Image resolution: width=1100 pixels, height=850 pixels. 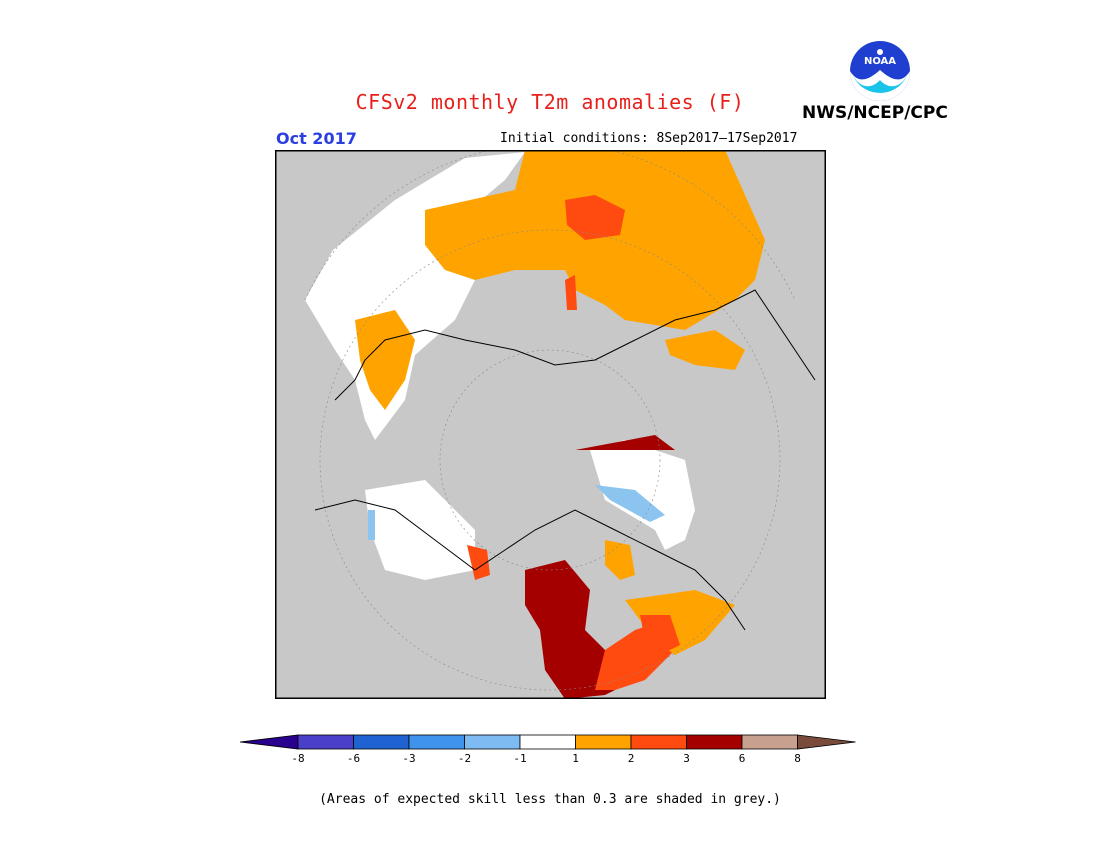 I want to click on noaa-logo: NOAA, so click(x=880, y=71).